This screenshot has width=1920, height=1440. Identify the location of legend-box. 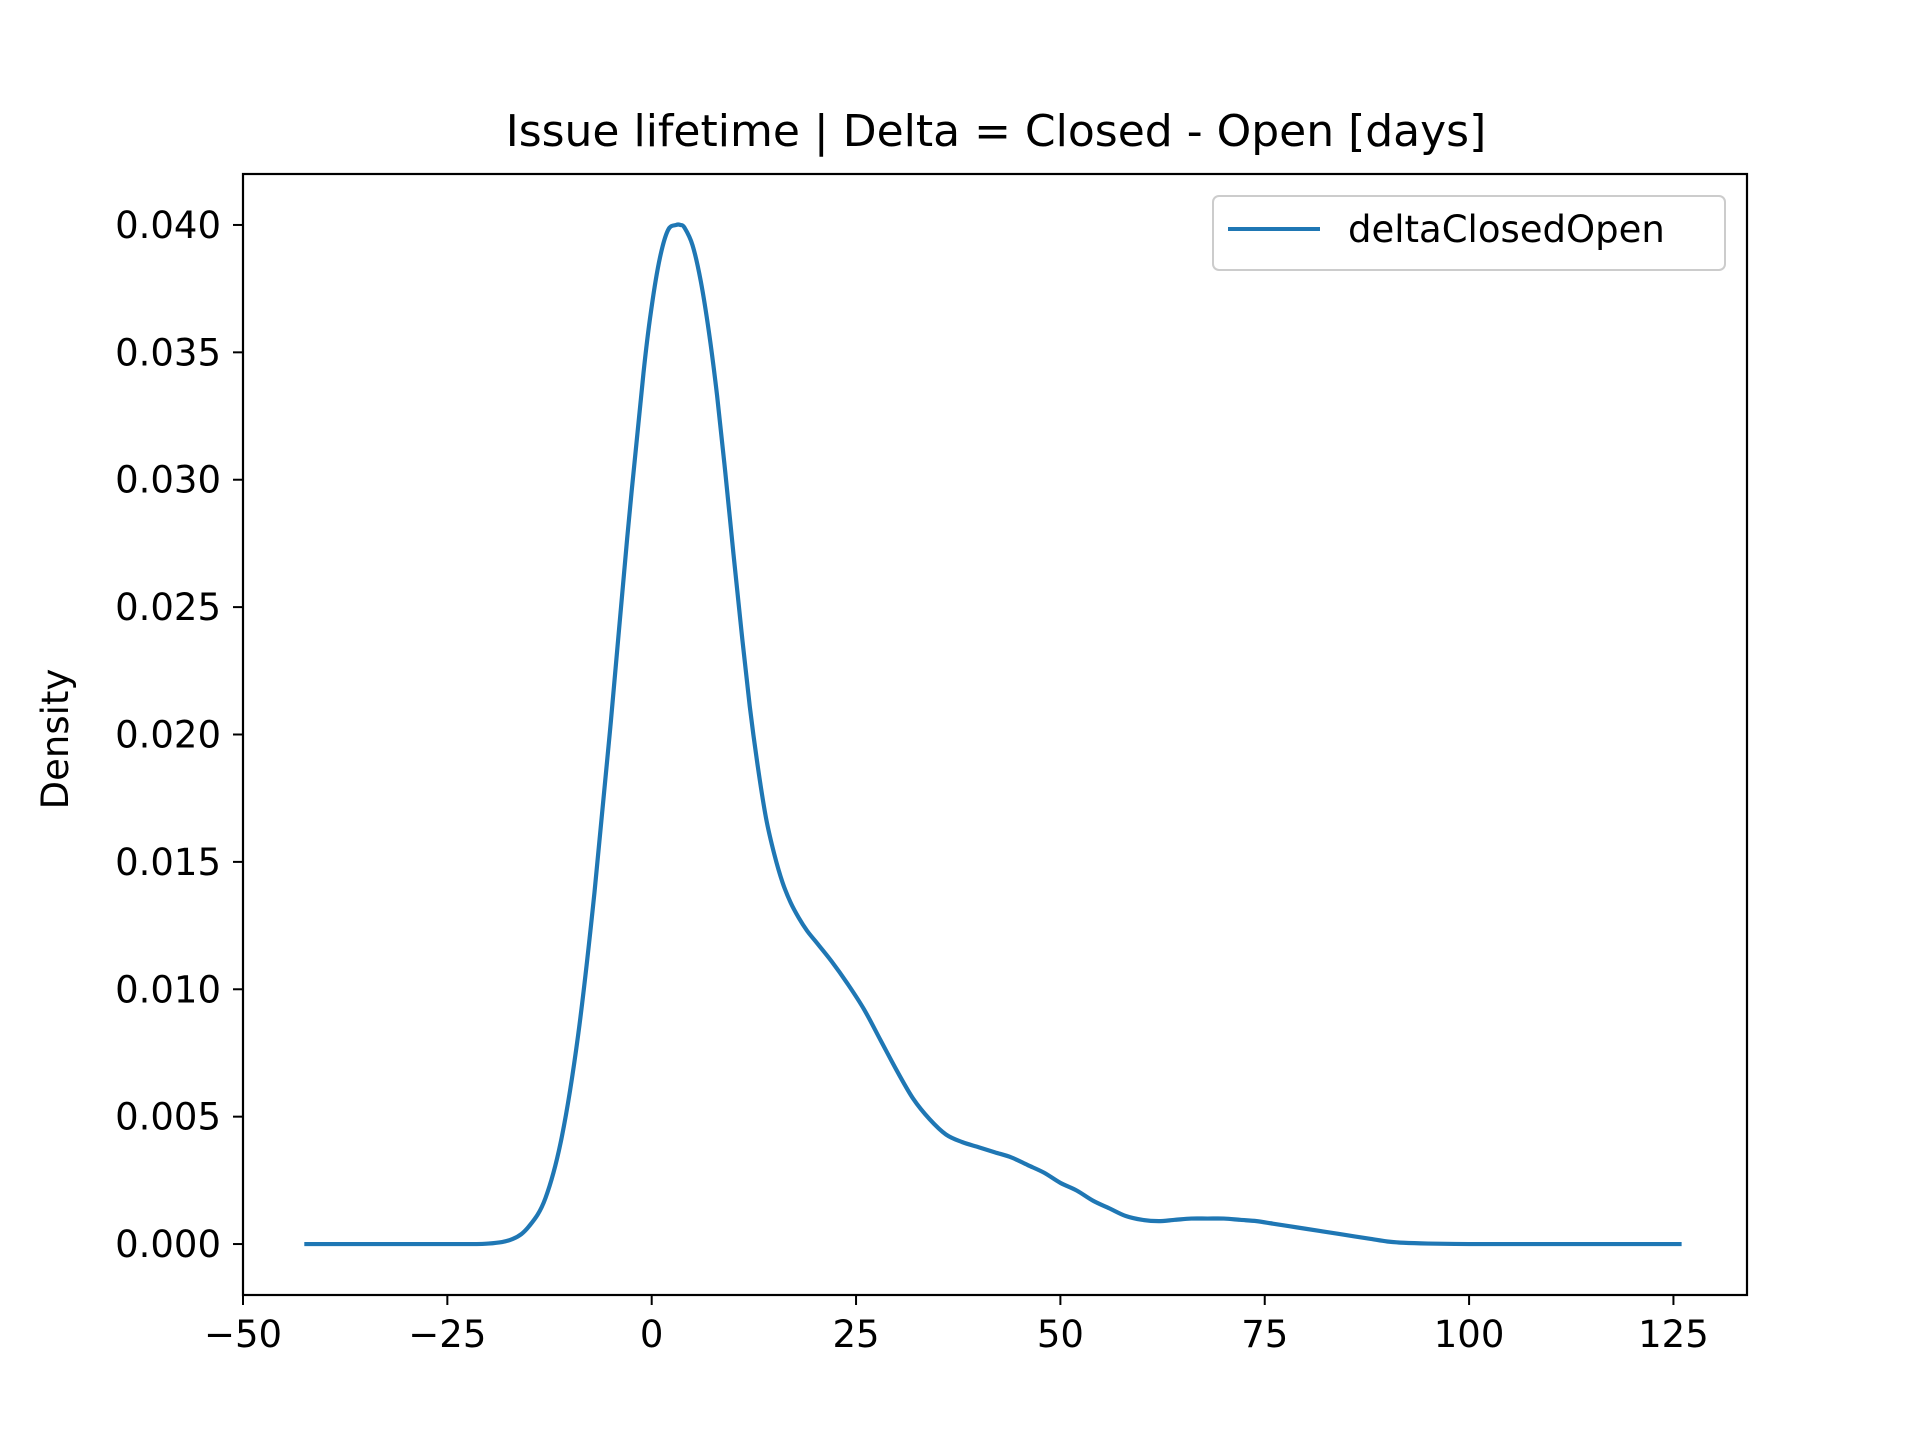
(1469, 233).